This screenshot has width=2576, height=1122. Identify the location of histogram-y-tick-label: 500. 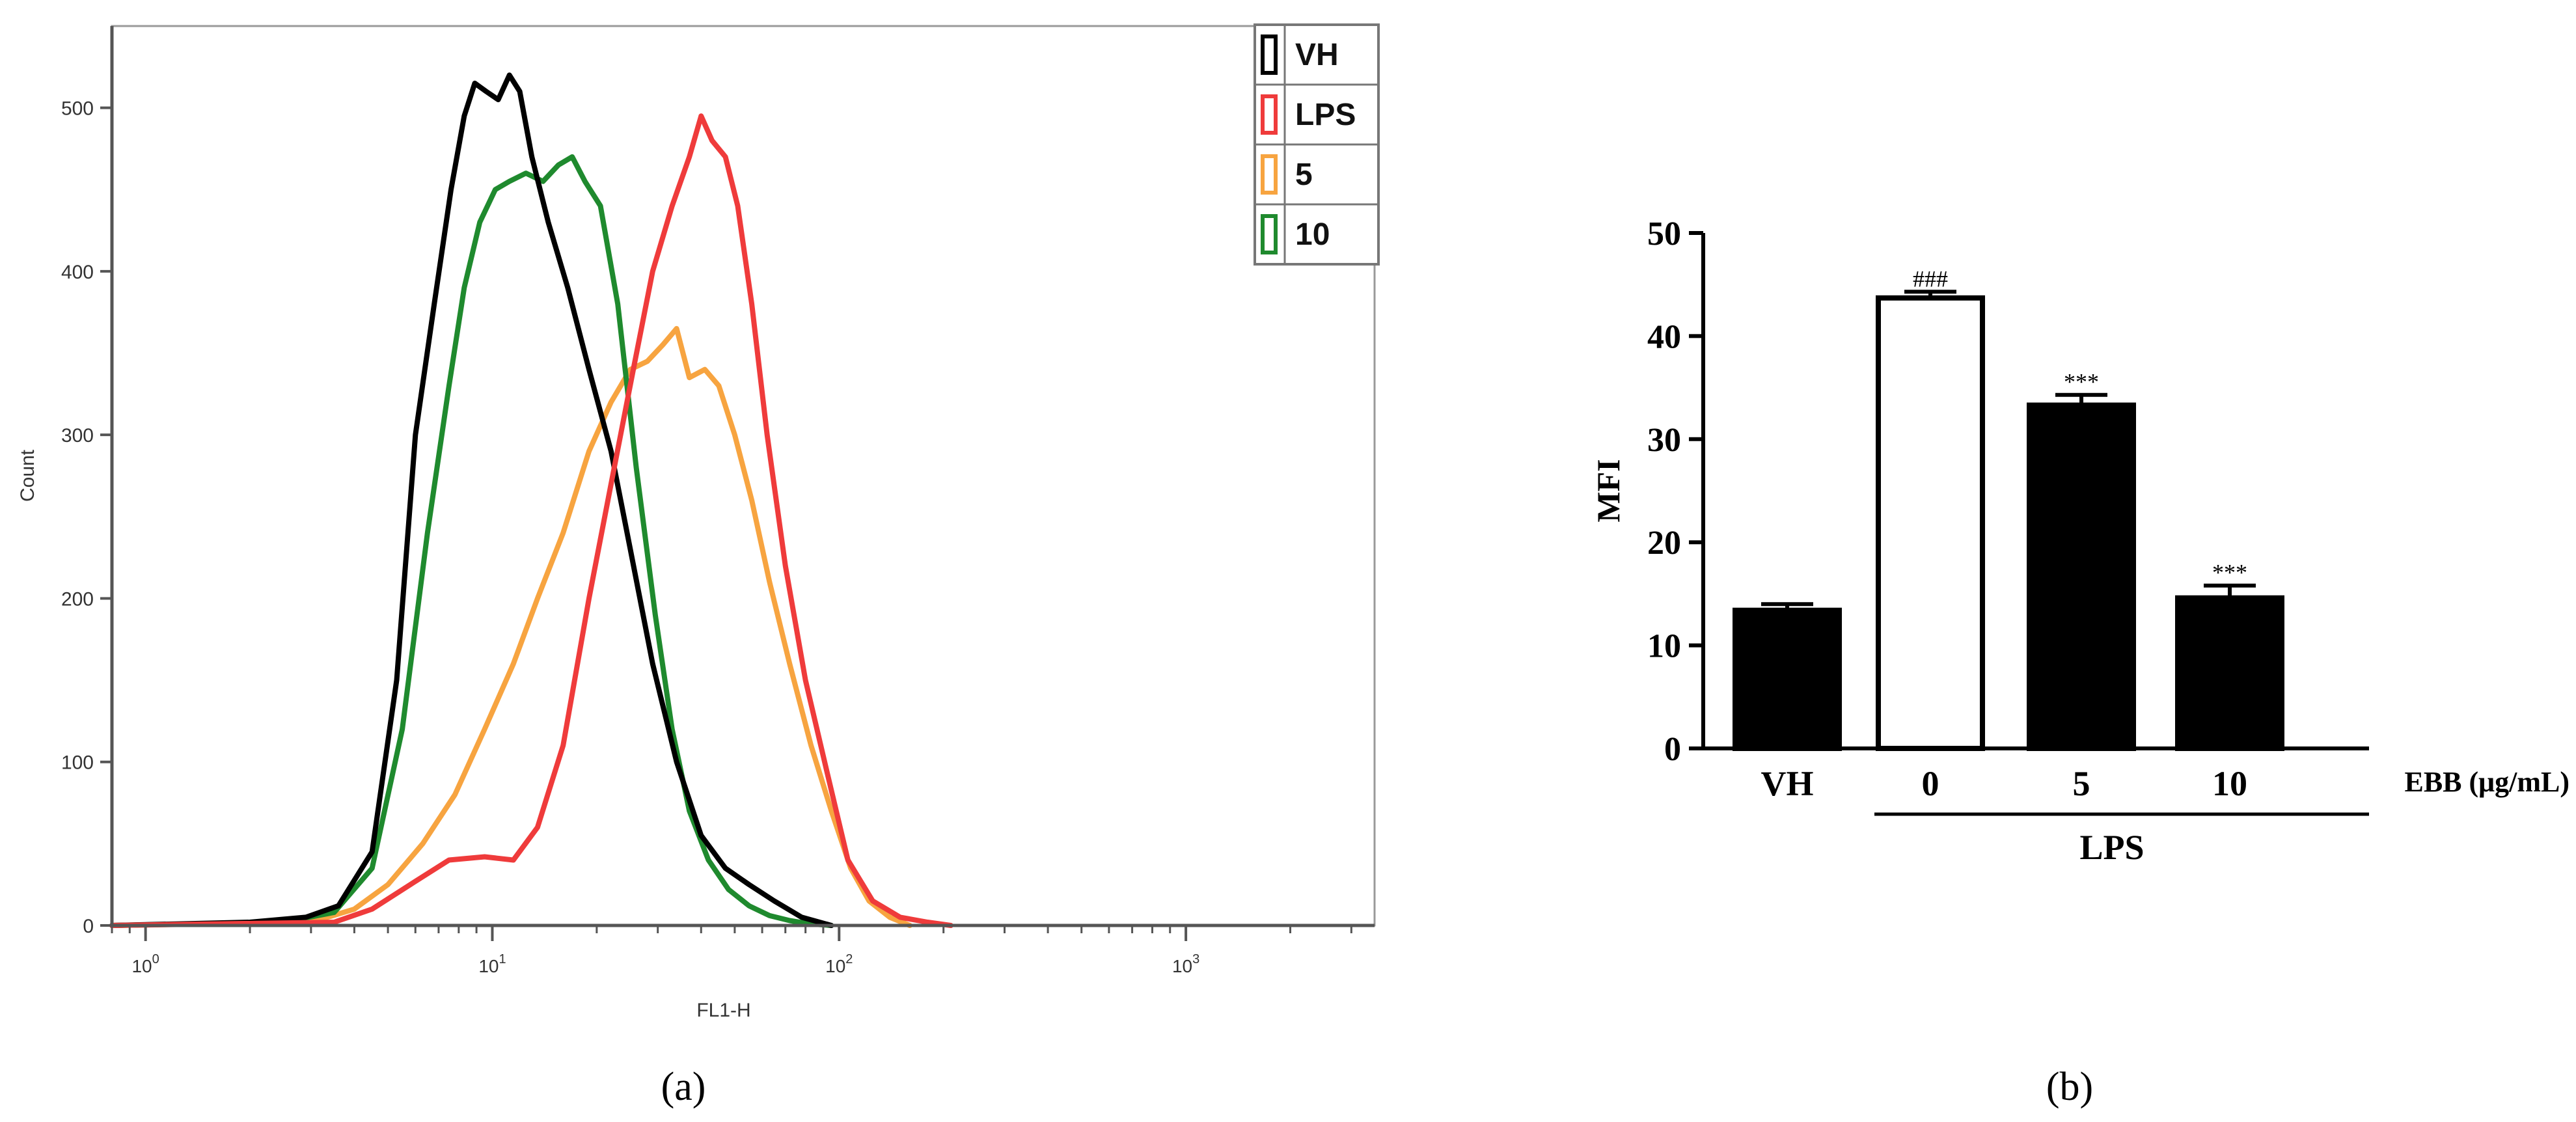
(78, 109).